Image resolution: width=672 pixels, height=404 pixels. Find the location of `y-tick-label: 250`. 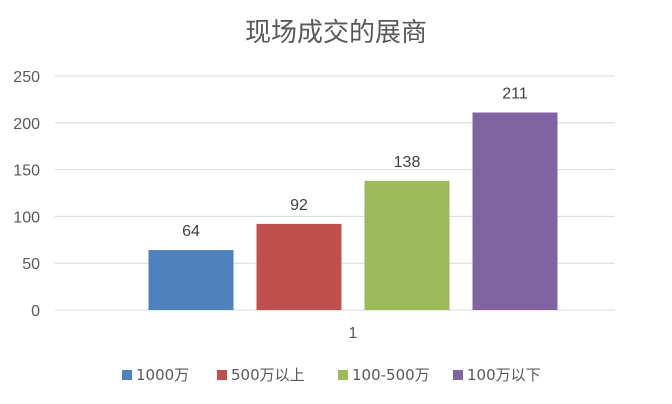

y-tick-label: 250 is located at coordinates (26, 77).